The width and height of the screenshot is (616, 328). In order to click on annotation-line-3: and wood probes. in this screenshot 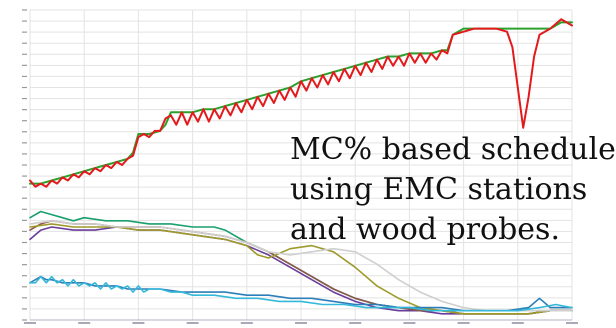, I will do `click(425, 229)`.